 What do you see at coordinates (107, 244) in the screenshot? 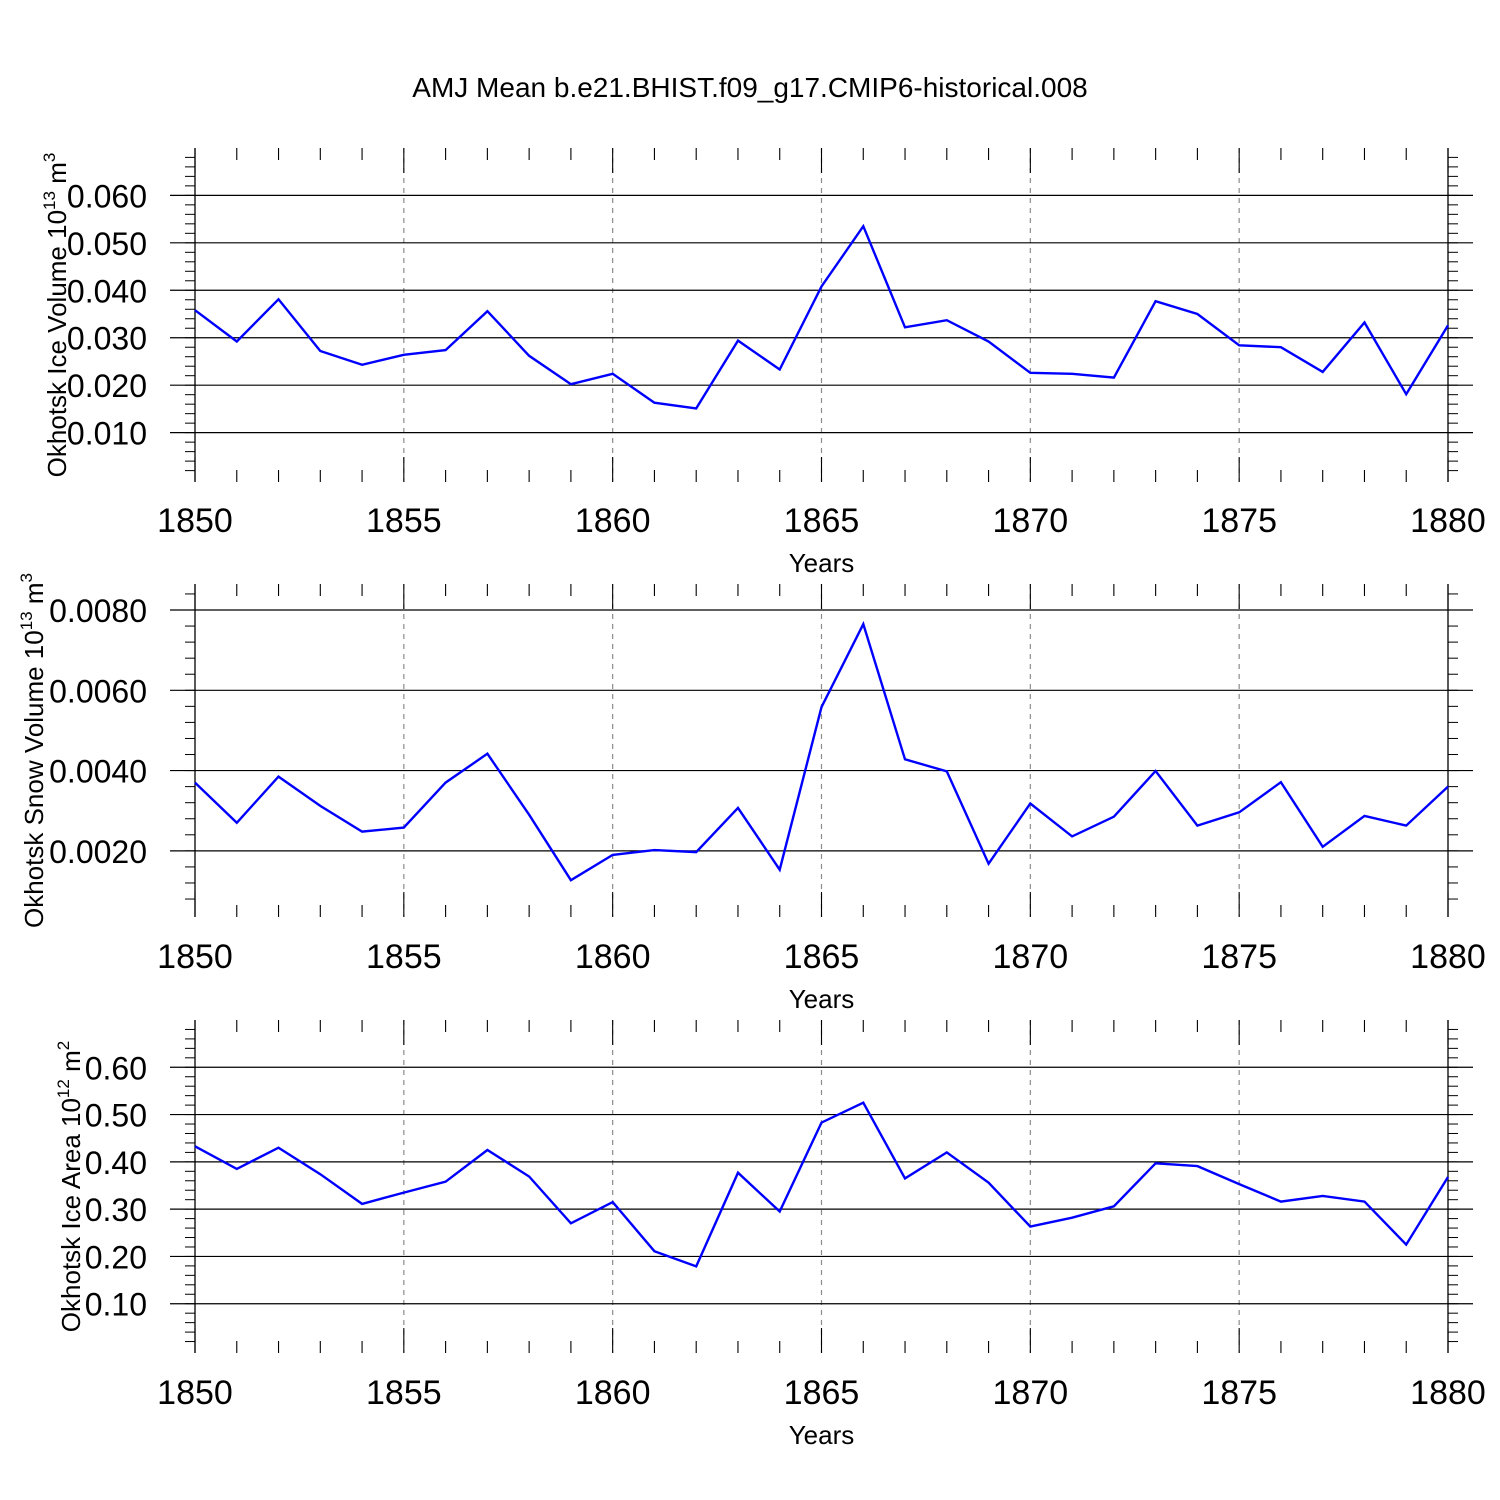
I see `y-tick-label: 0.050` at bounding box center [107, 244].